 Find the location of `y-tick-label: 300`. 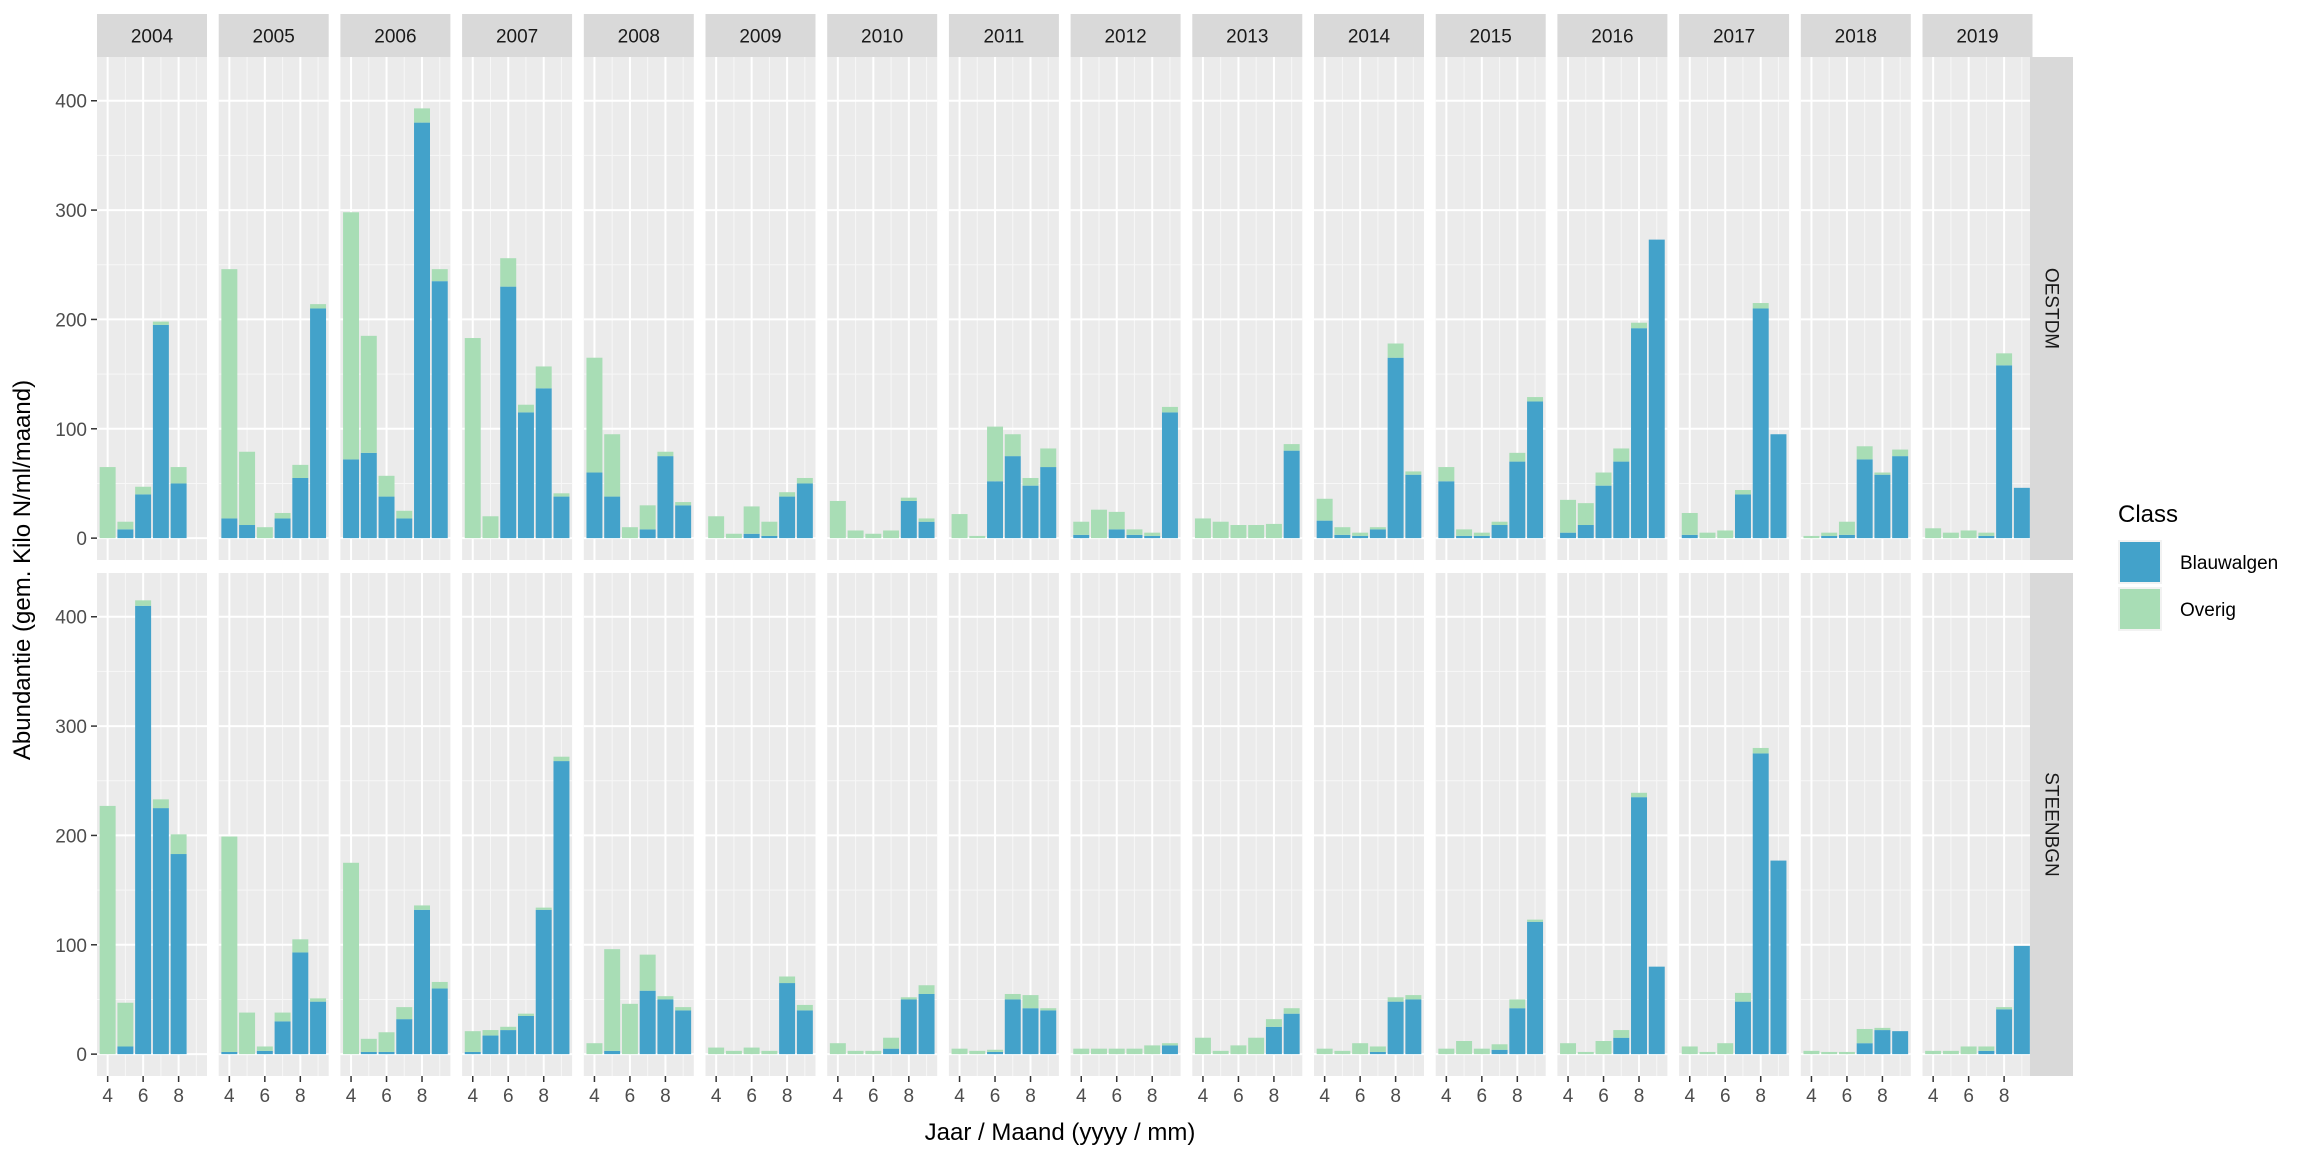

y-tick-label: 300 is located at coordinates (71, 211).